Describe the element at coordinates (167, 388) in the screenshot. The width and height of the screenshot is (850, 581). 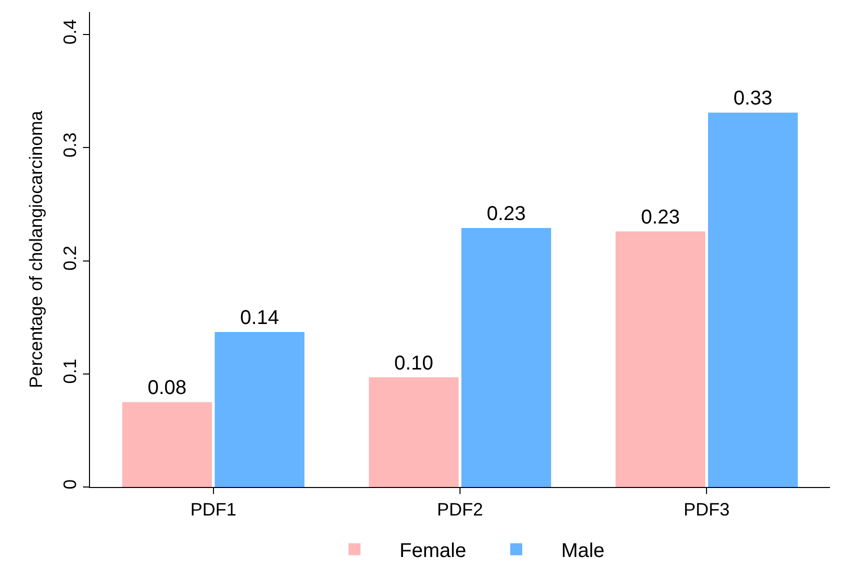
I see `data-label: 0.08` at that location.